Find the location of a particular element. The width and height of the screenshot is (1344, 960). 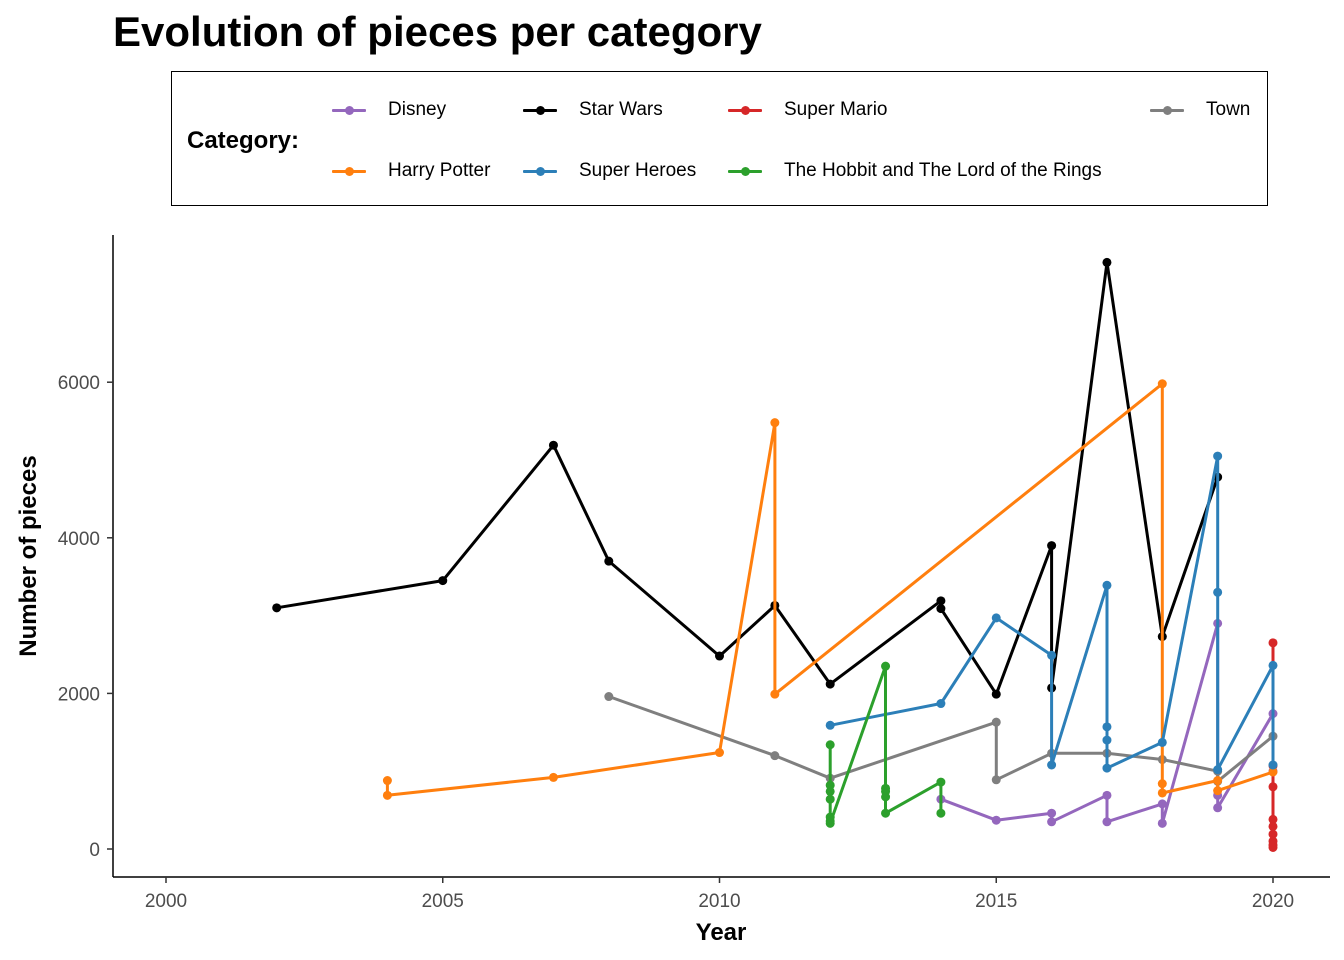

legend-label-super-mario: Super Mario is located at coordinates (836, 109).